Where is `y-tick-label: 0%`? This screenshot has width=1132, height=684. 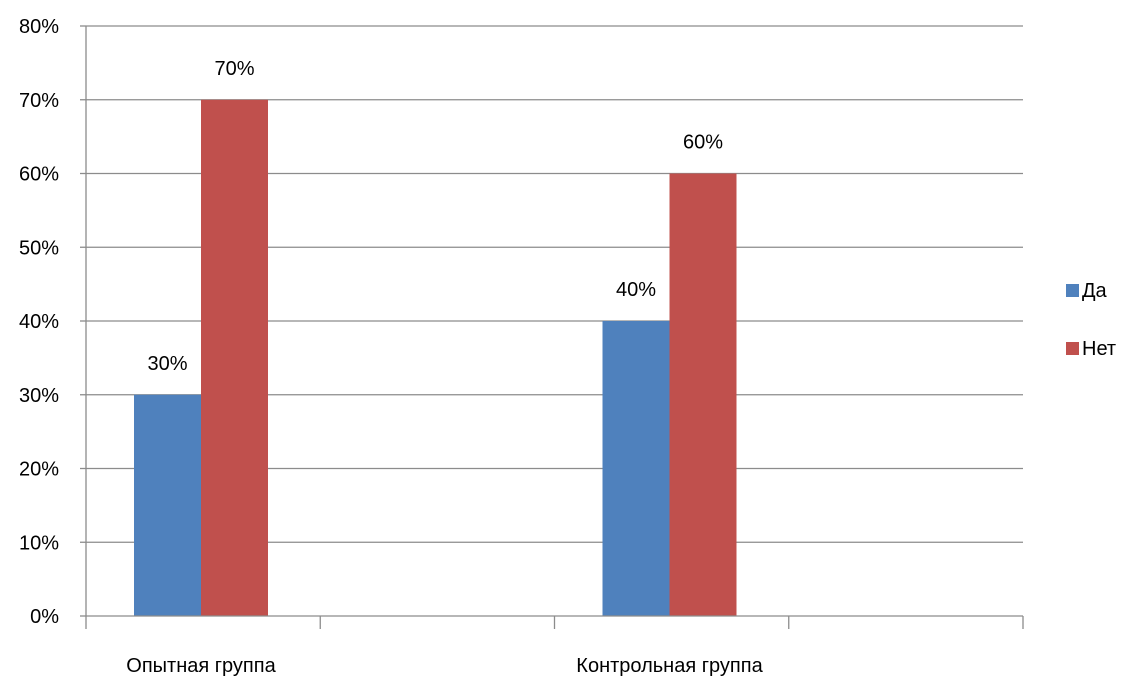
y-tick-label: 0% is located at coordinates (44, 617).